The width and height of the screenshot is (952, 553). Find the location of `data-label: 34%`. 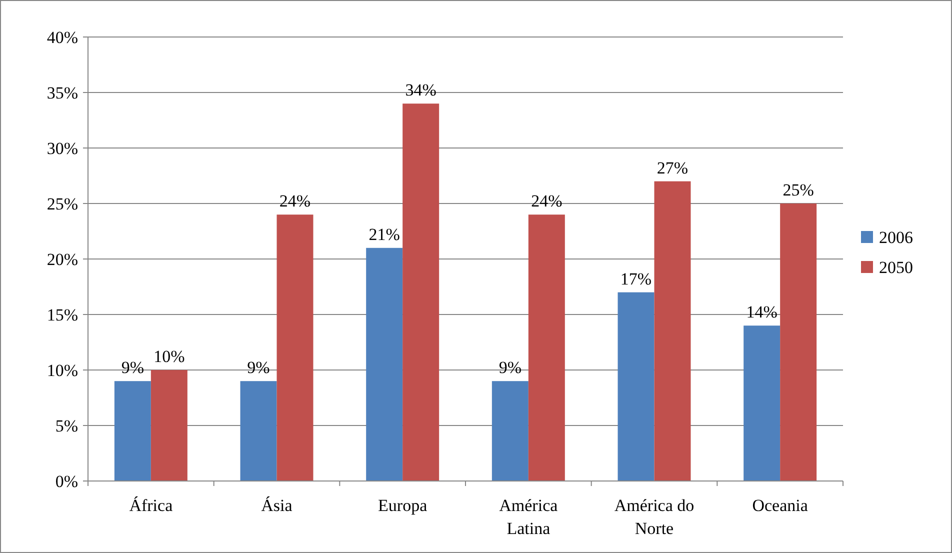

data-label: 34% is located at coordinates (420, 90).